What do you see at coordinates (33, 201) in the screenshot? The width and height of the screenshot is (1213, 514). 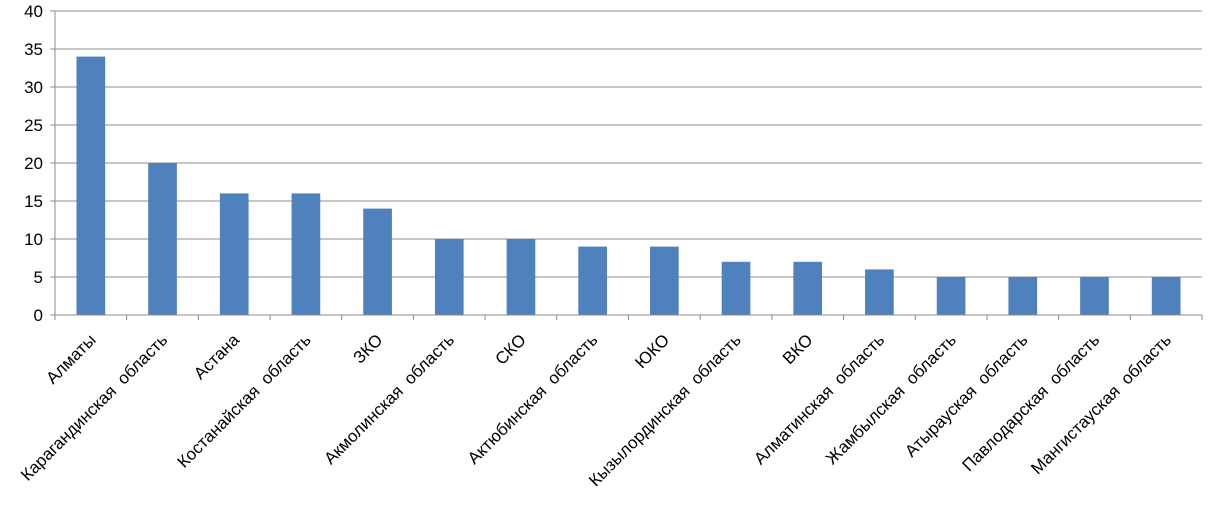 I see `y-tick-label: 15` at bounding box center [33, 201].